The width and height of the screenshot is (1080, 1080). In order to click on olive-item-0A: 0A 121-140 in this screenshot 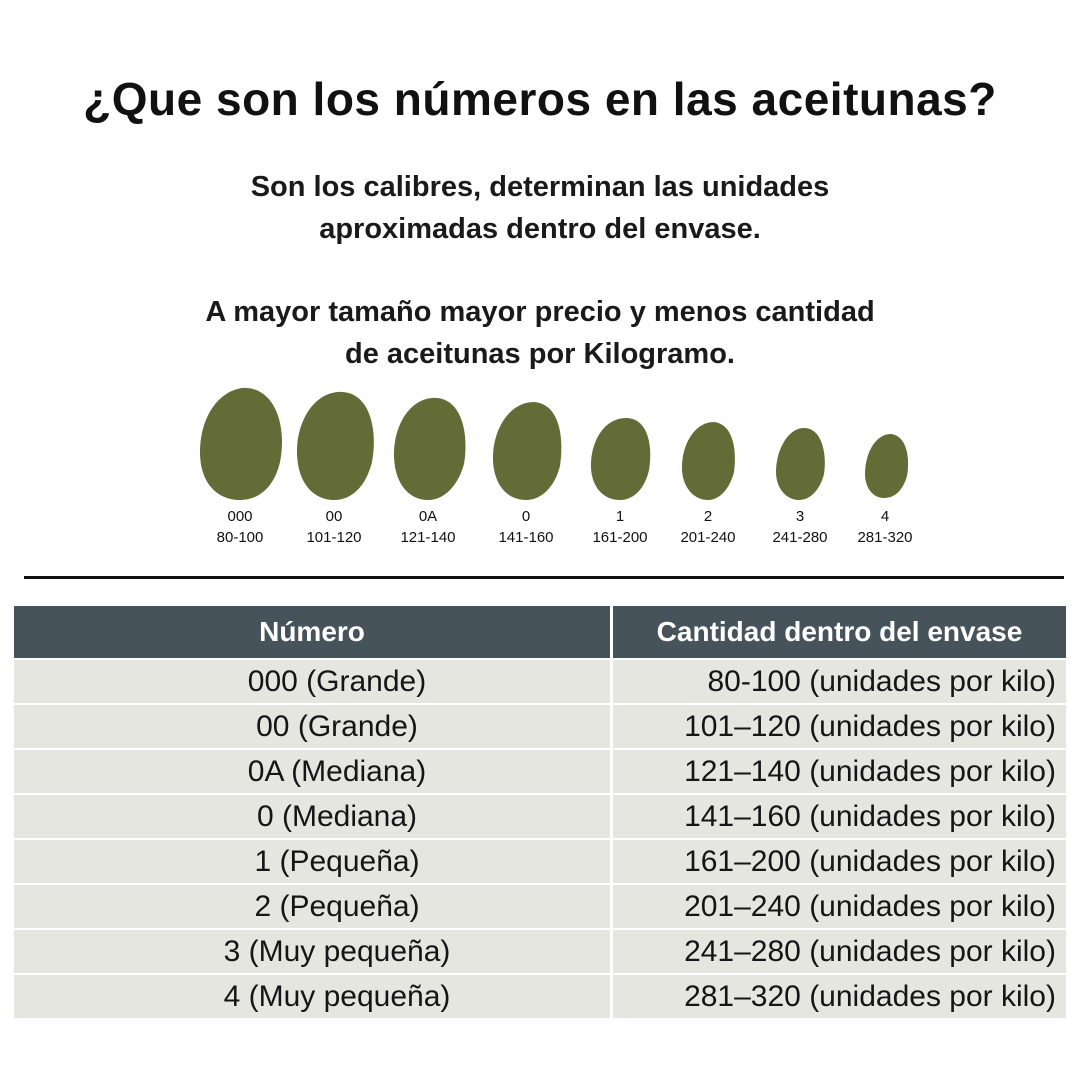, I will do `click(428, 467)`.